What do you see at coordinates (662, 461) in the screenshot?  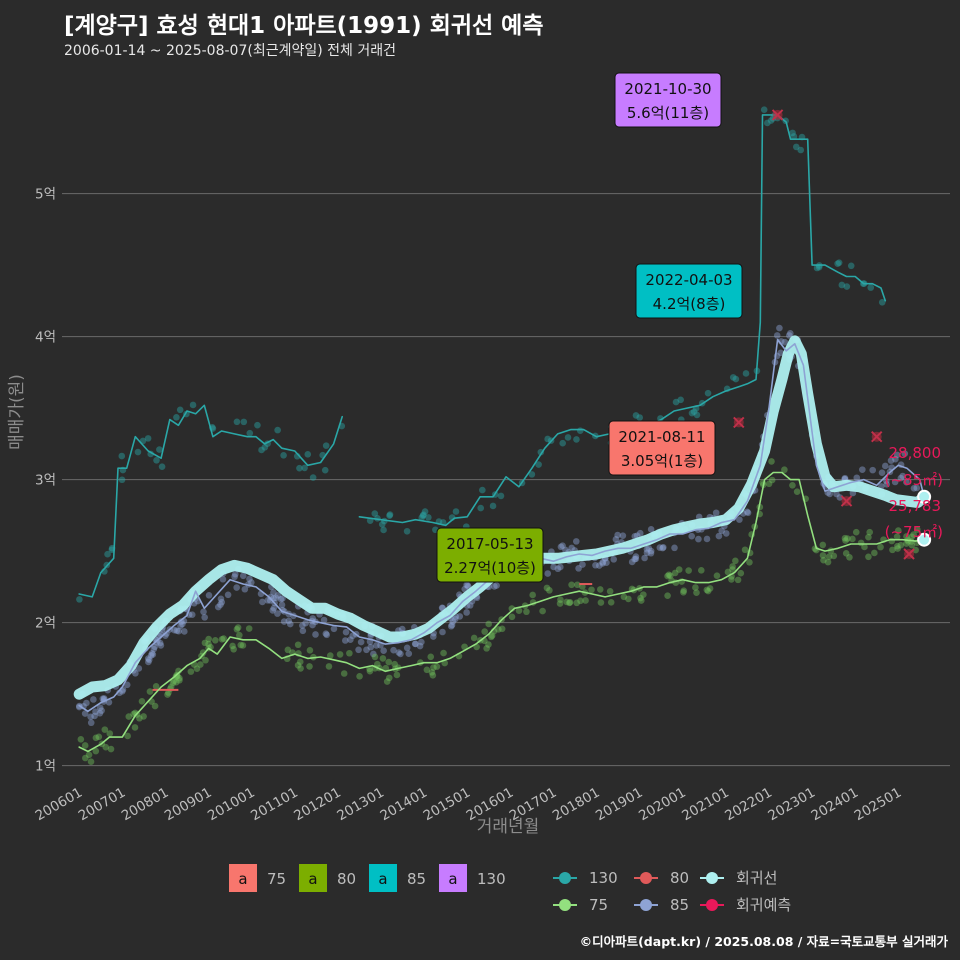 I see `annotation-price: 3.05억(1층)` at bounding box center [662, 461].